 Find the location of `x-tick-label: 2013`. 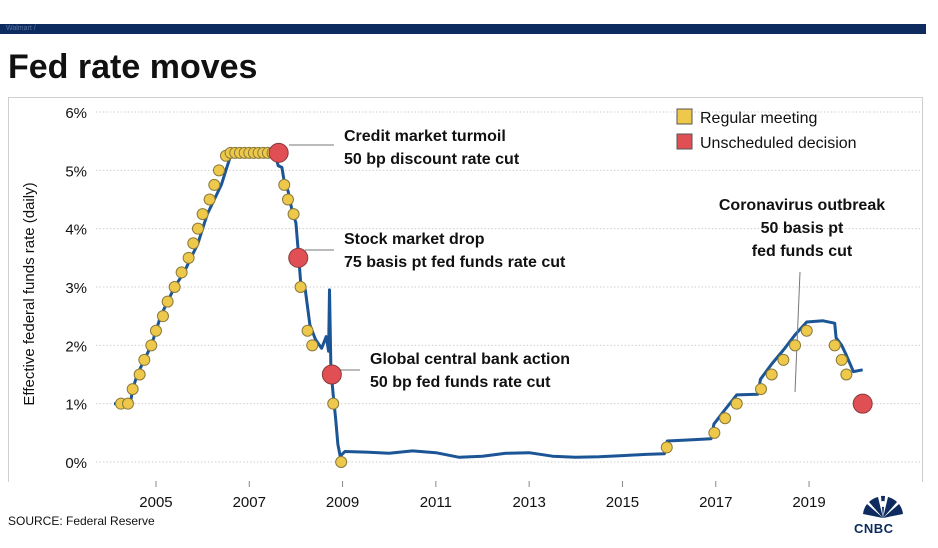

x-tick-label: 2013 is located at coordinates (528, 502).